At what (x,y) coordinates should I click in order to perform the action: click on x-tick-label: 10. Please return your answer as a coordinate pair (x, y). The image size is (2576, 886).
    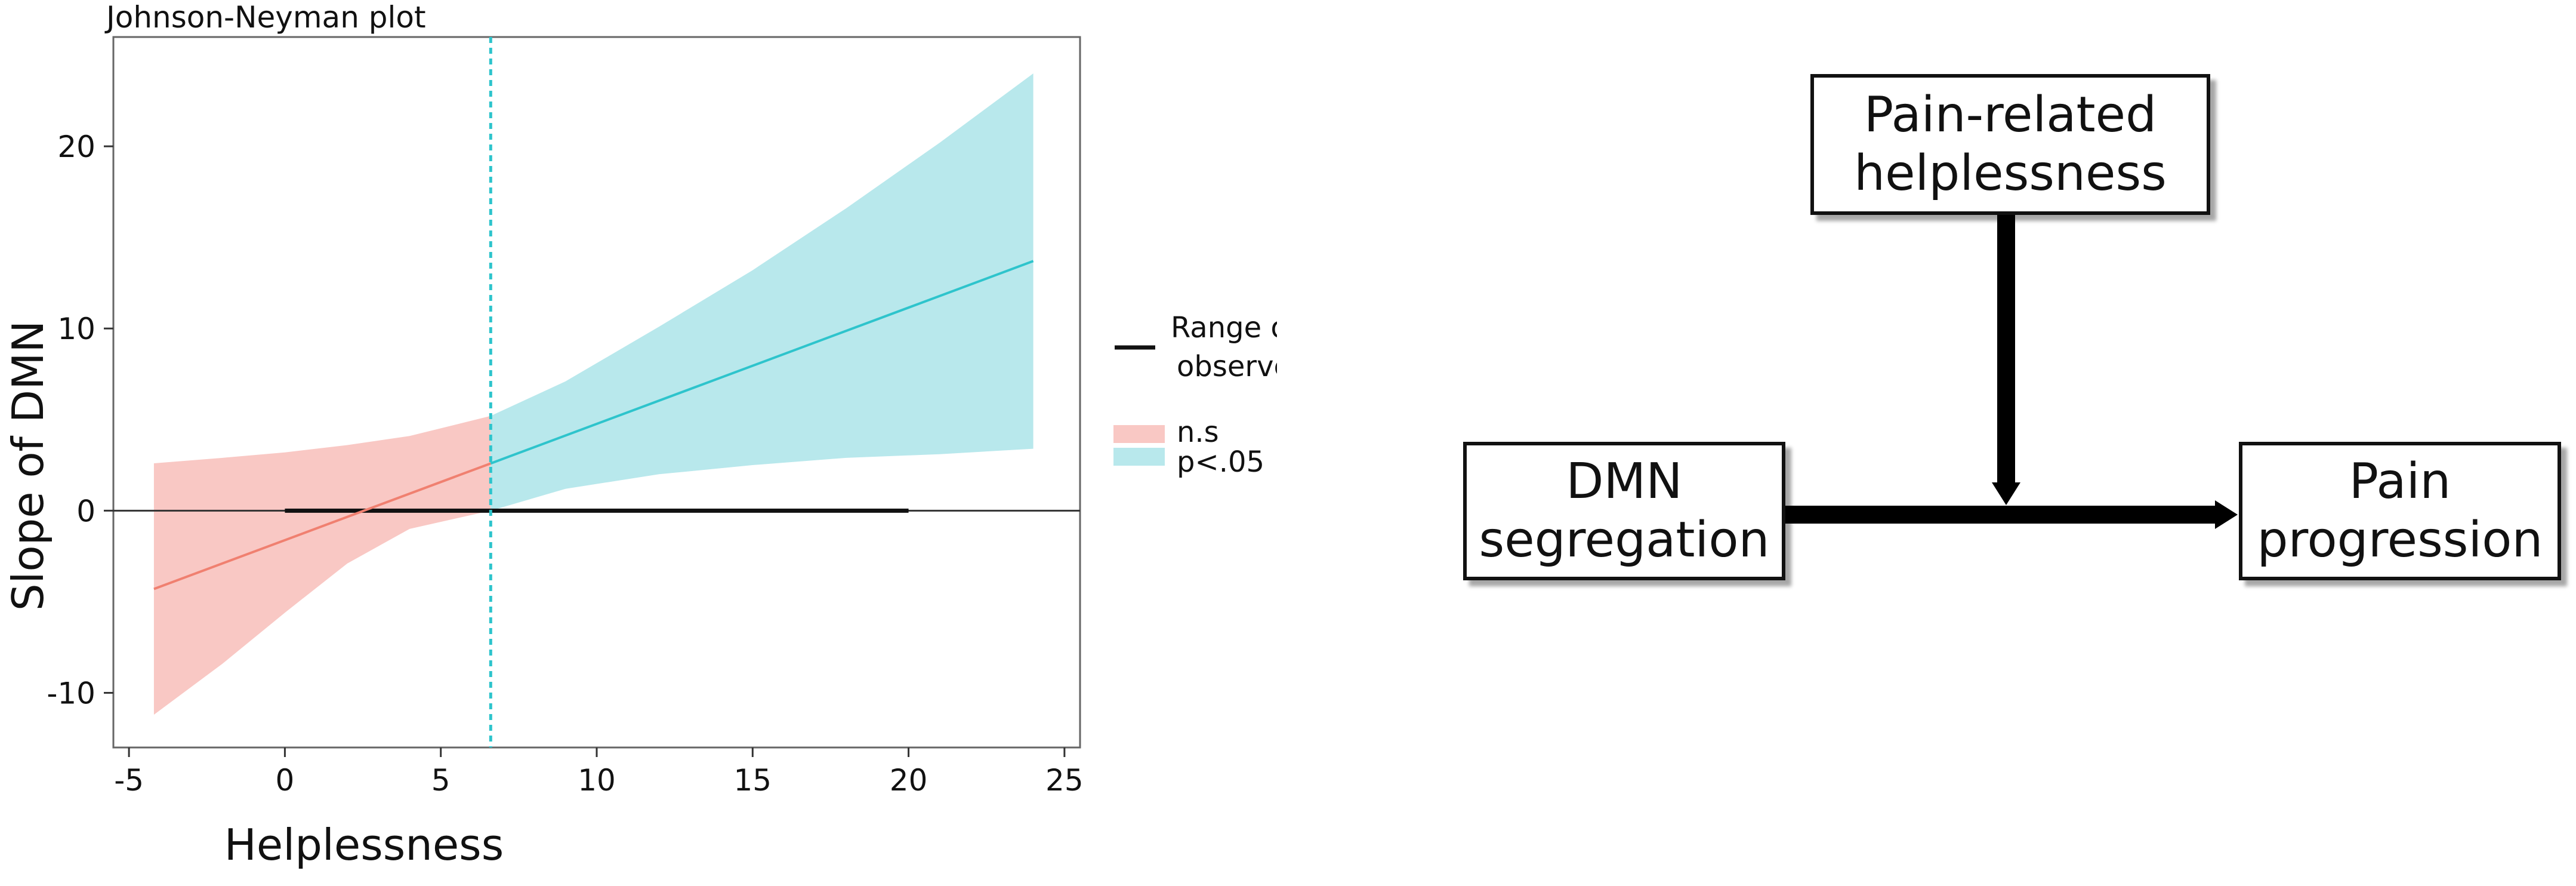
    Looking at the image, I should click on (597, 780).